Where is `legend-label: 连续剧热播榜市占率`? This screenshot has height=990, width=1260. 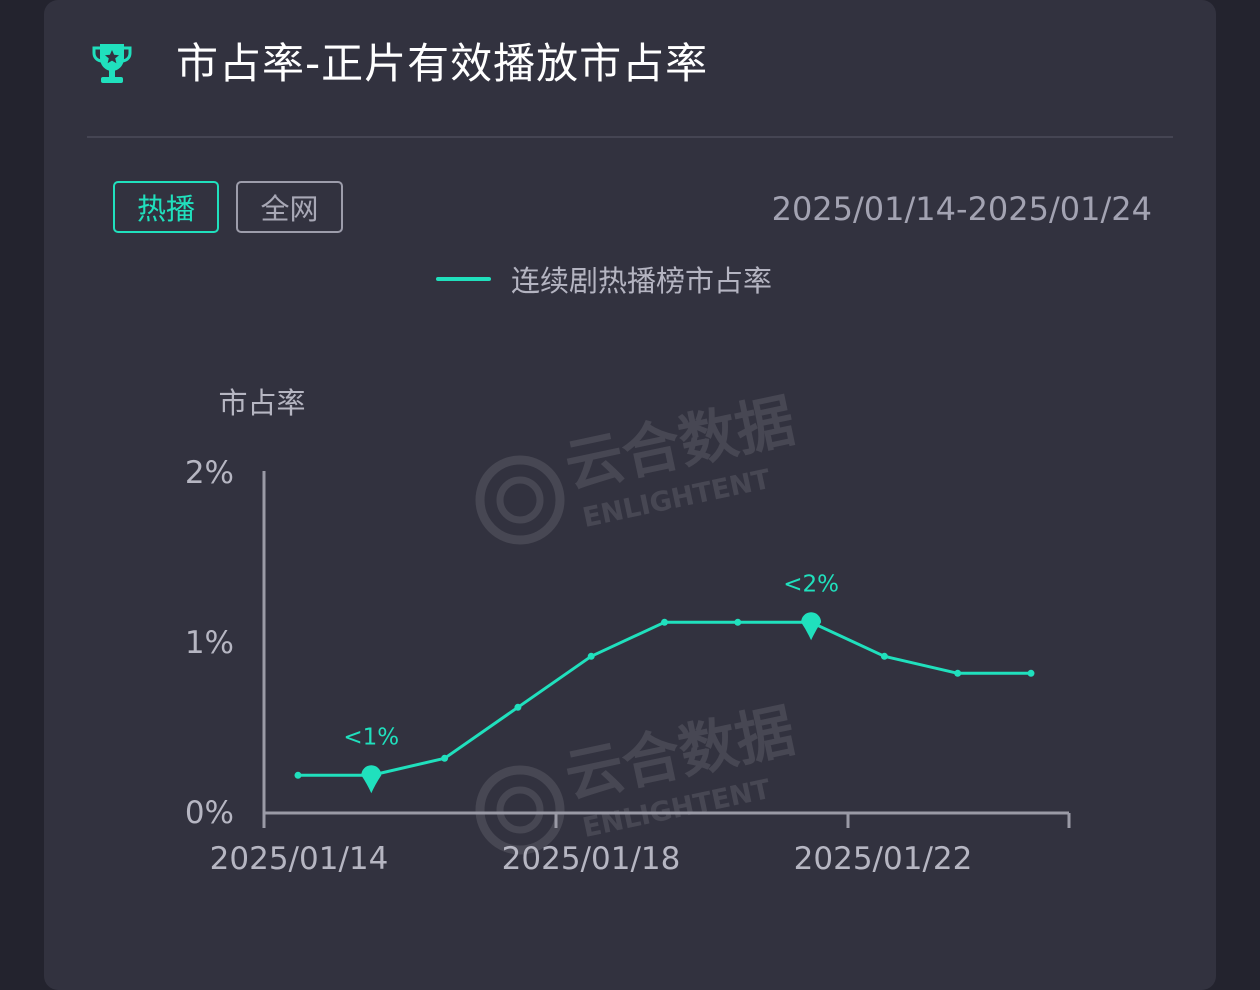
legend-label: 连续剧热播榜市占率 is located at coordinates (642, 281).